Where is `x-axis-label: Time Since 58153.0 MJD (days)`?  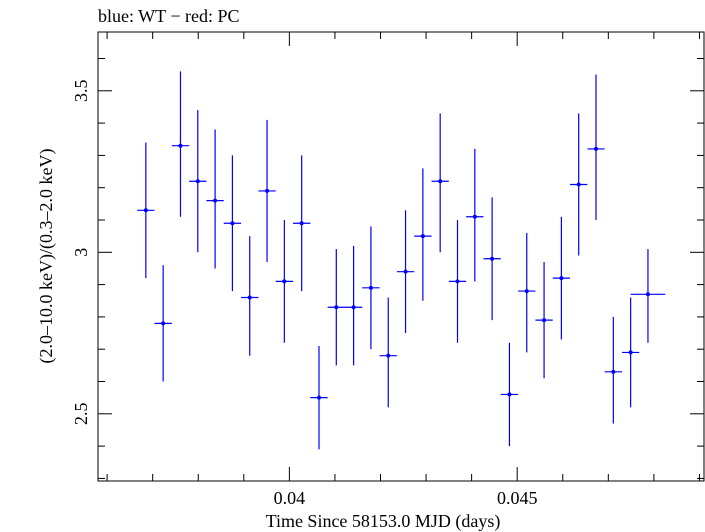 x-axis-label: Time Since 58153.0 MJD (days) is located at coordinates (383, 521).